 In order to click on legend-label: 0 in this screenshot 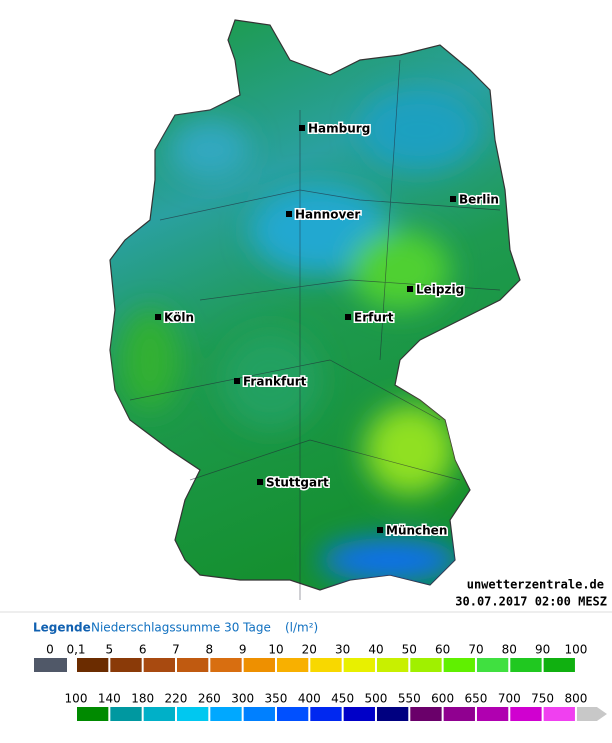, I will do `click(50, 650)`.